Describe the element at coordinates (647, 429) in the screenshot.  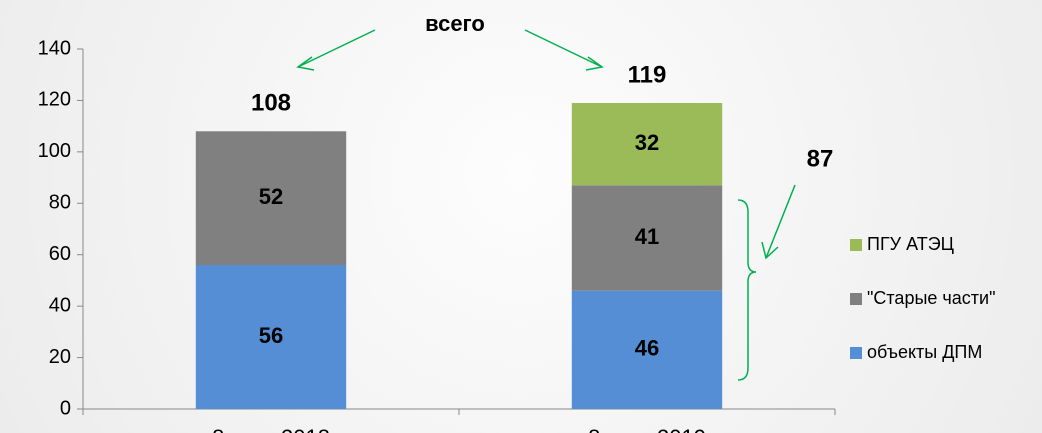
I see `x-tick-label: 8 мес. 2019` at that location.